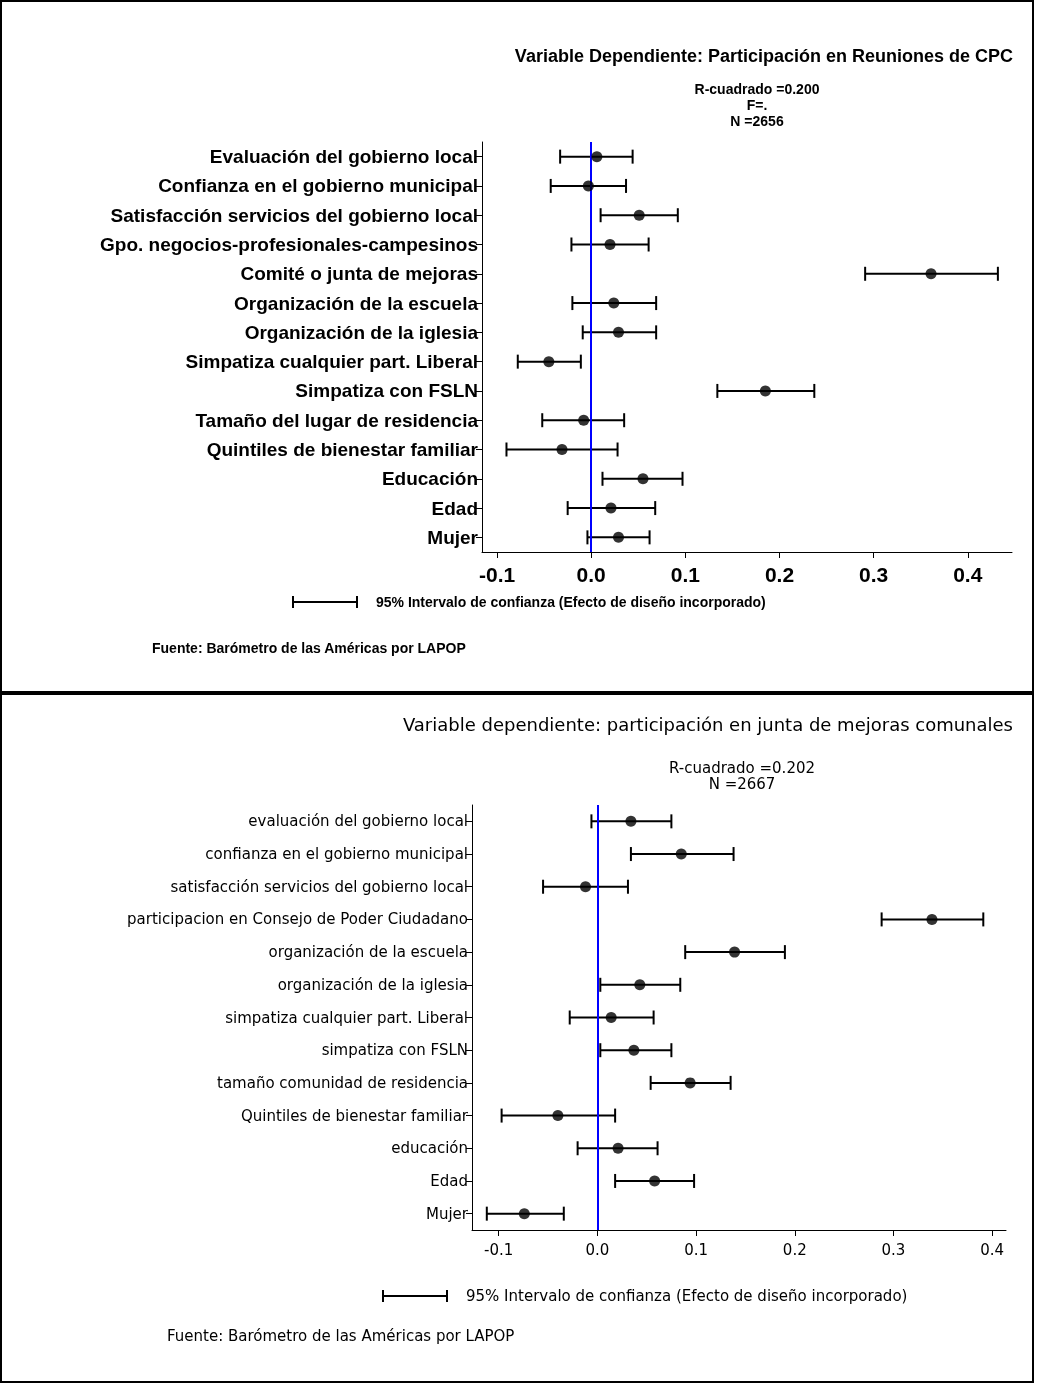  I want to click on chart-title: Variable Dependiente: Participación en Reuniones de CPC, so click(764, 56).